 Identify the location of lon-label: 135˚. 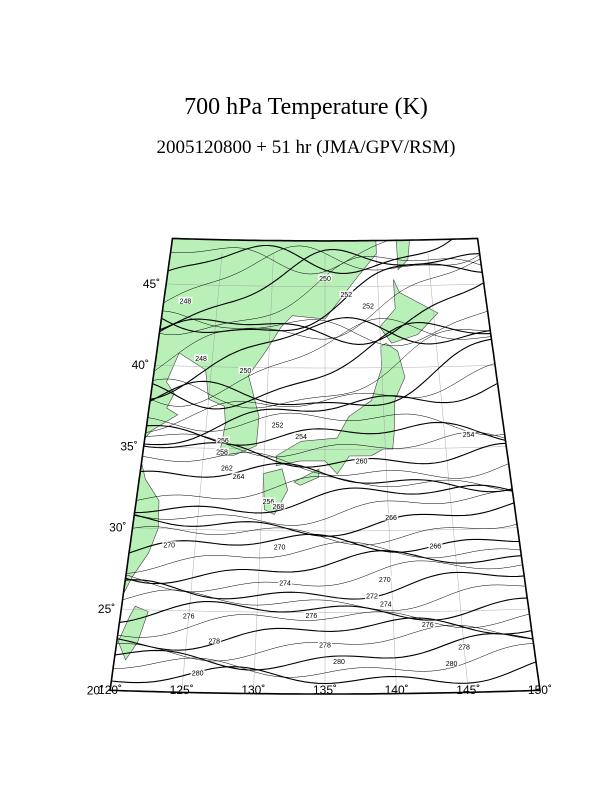
(325, 690).